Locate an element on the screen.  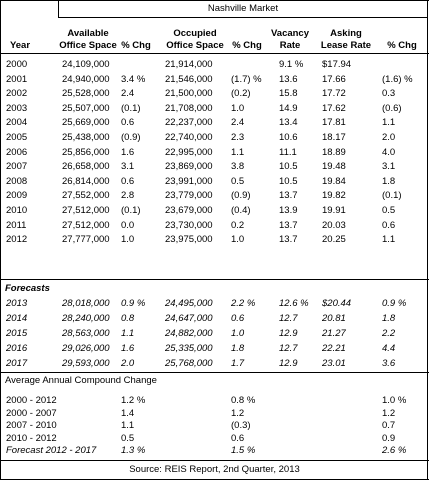
cell: 25,528,000 is located at coordinates (86, 94).